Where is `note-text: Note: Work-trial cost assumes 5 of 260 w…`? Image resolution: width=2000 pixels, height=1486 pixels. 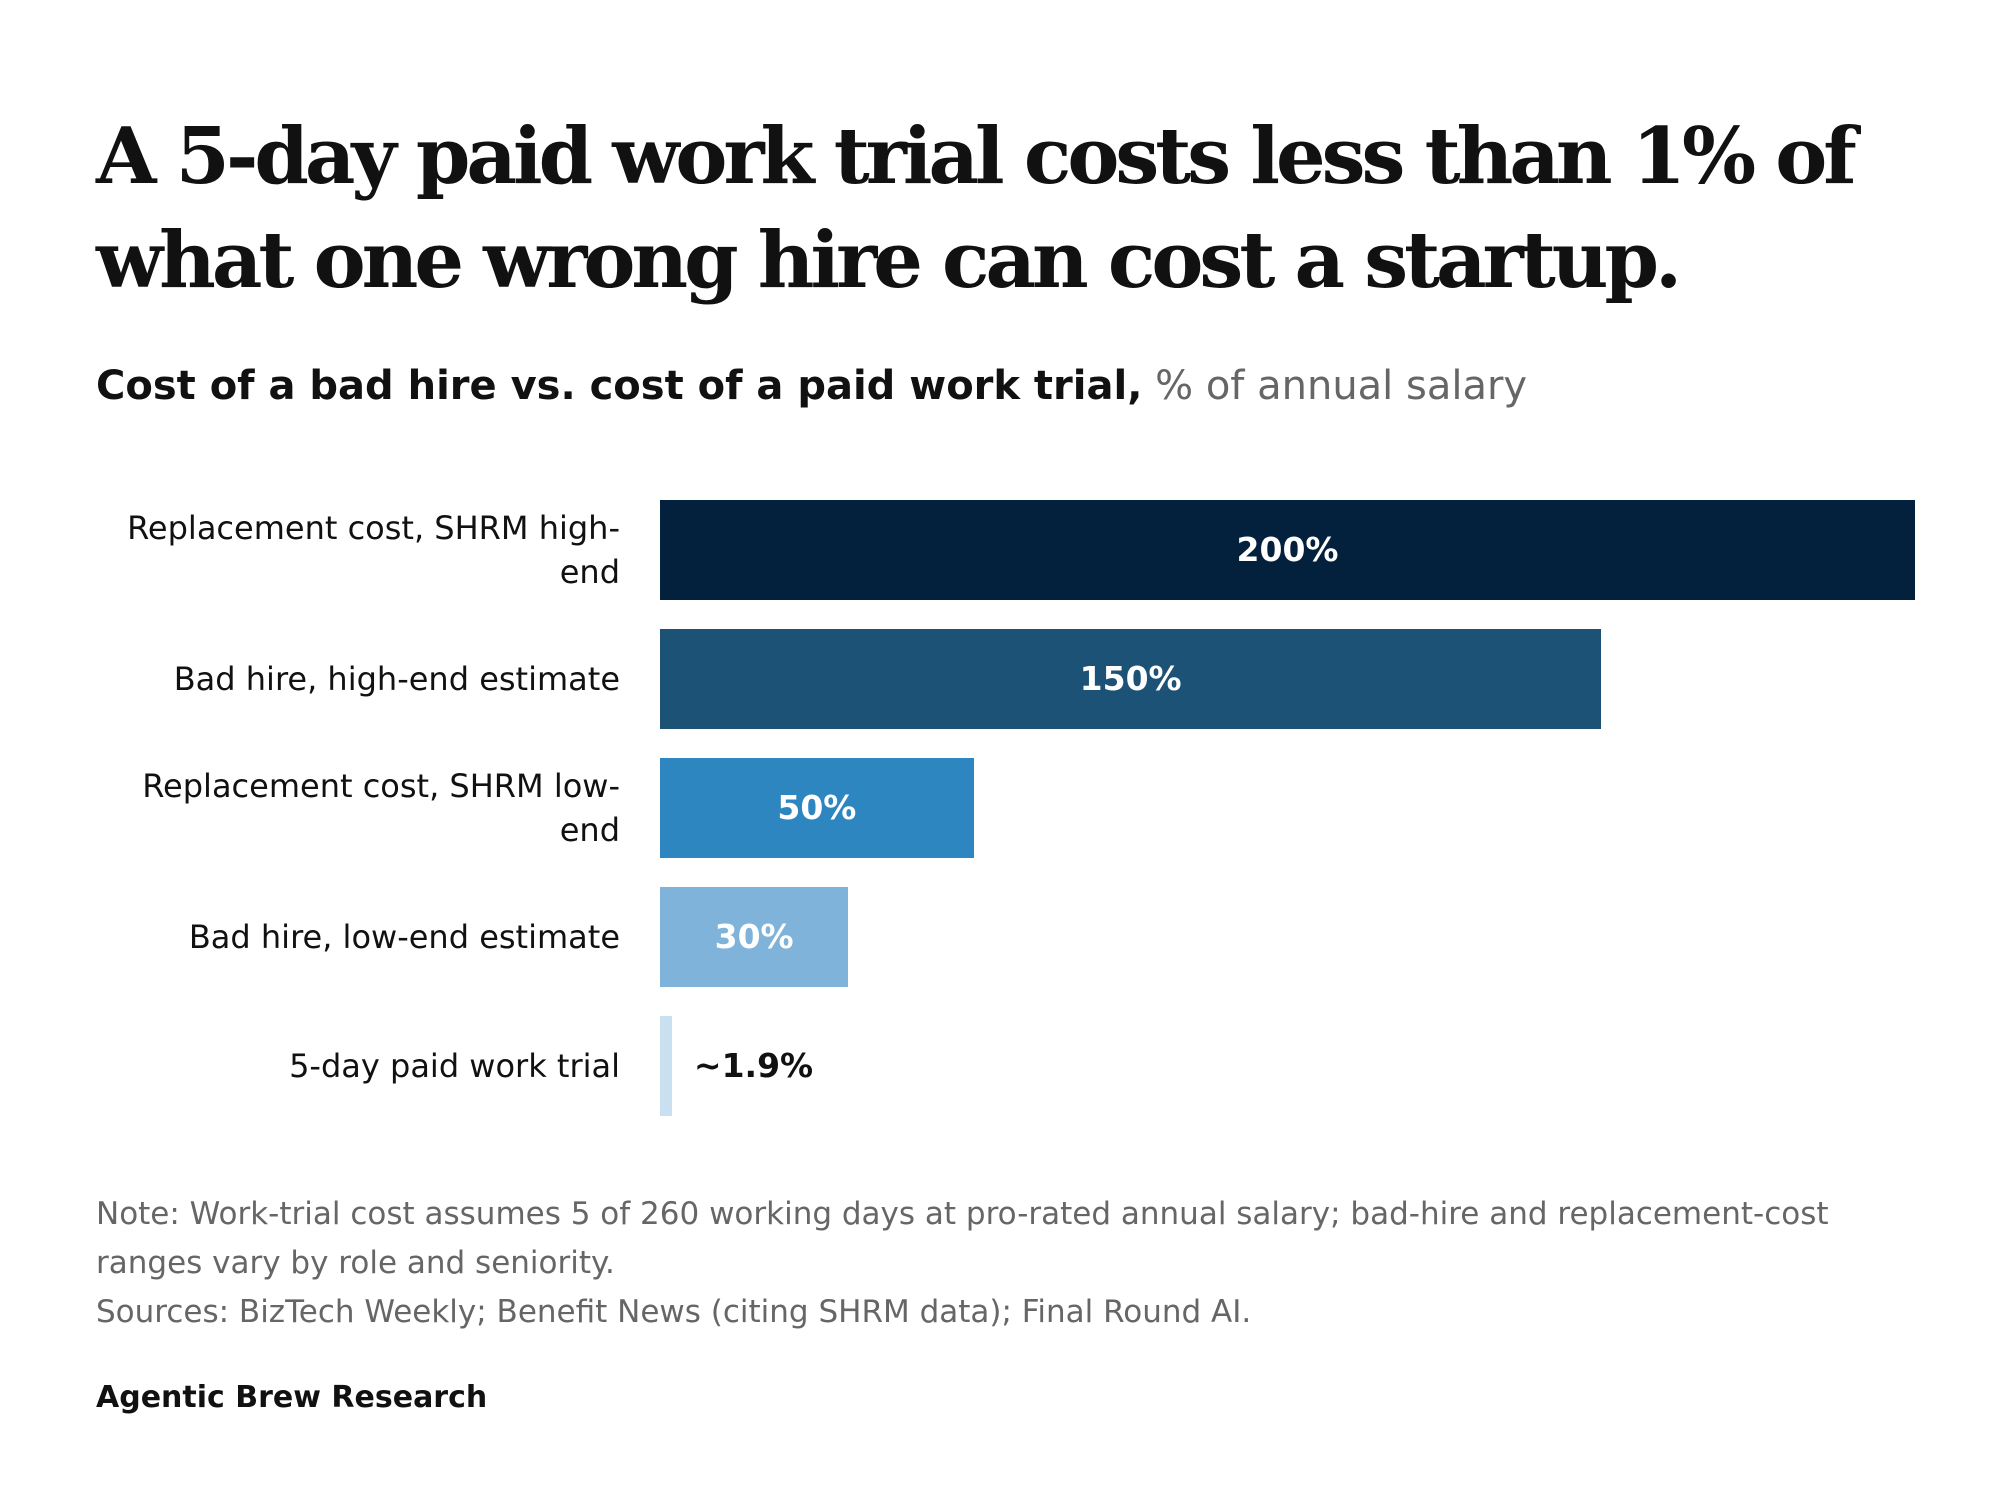 note-text: Note: Work-trial cost assumes 5 of 260 w… is located at coordinates (962, 1238).